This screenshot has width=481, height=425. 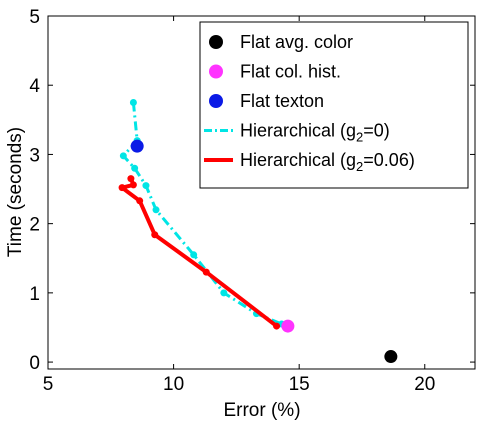 What do you see at coordinates (216, 42) in the screenshot?
I see `legend-swatch-avg` at bounding box center [216, 42].